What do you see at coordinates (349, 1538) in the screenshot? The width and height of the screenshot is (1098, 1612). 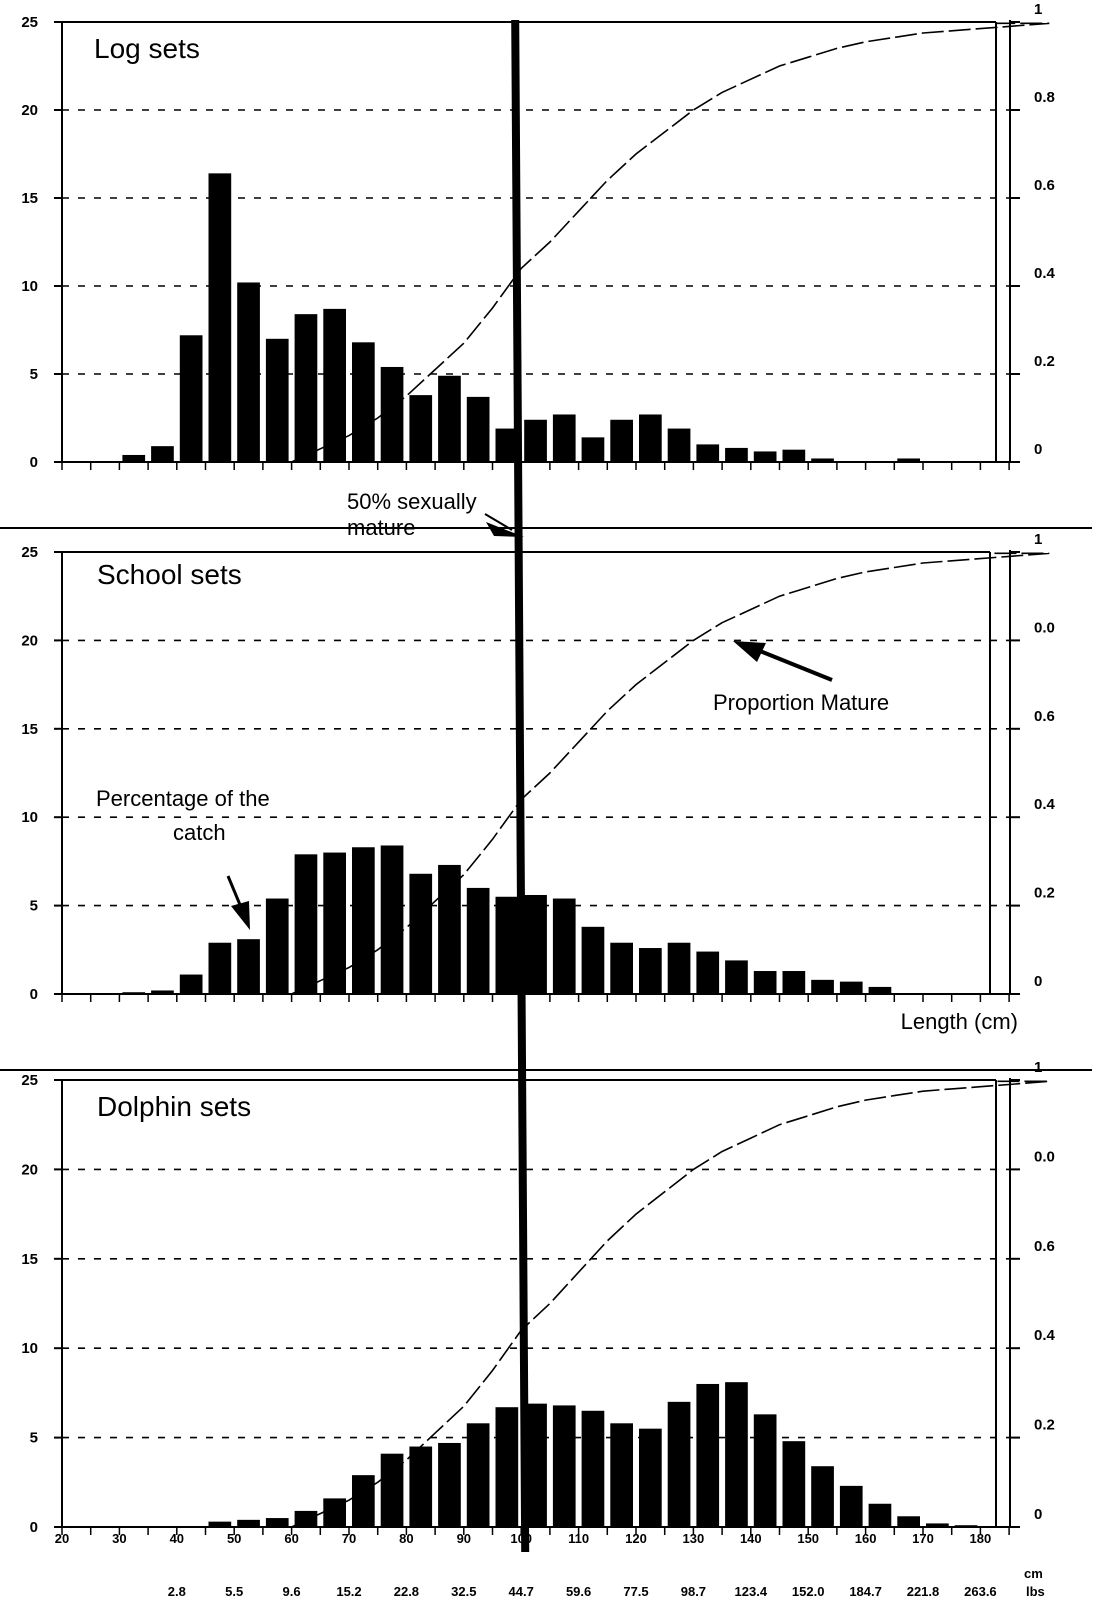 I see `x-tick-label-cm: 70` at bounding box center [349, 1538].